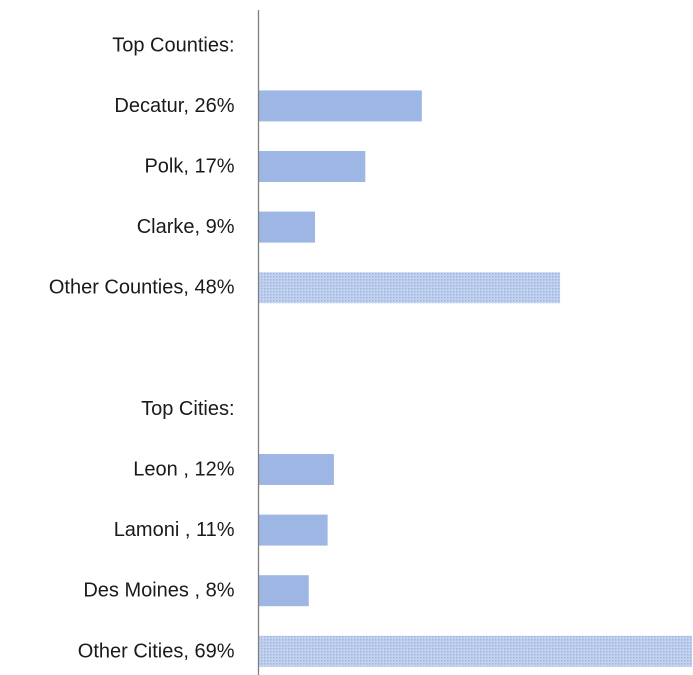  Describe the element at coordinates (158, 591) in the screenshot. I see `category-label: Des Moines , 8%` at that location.